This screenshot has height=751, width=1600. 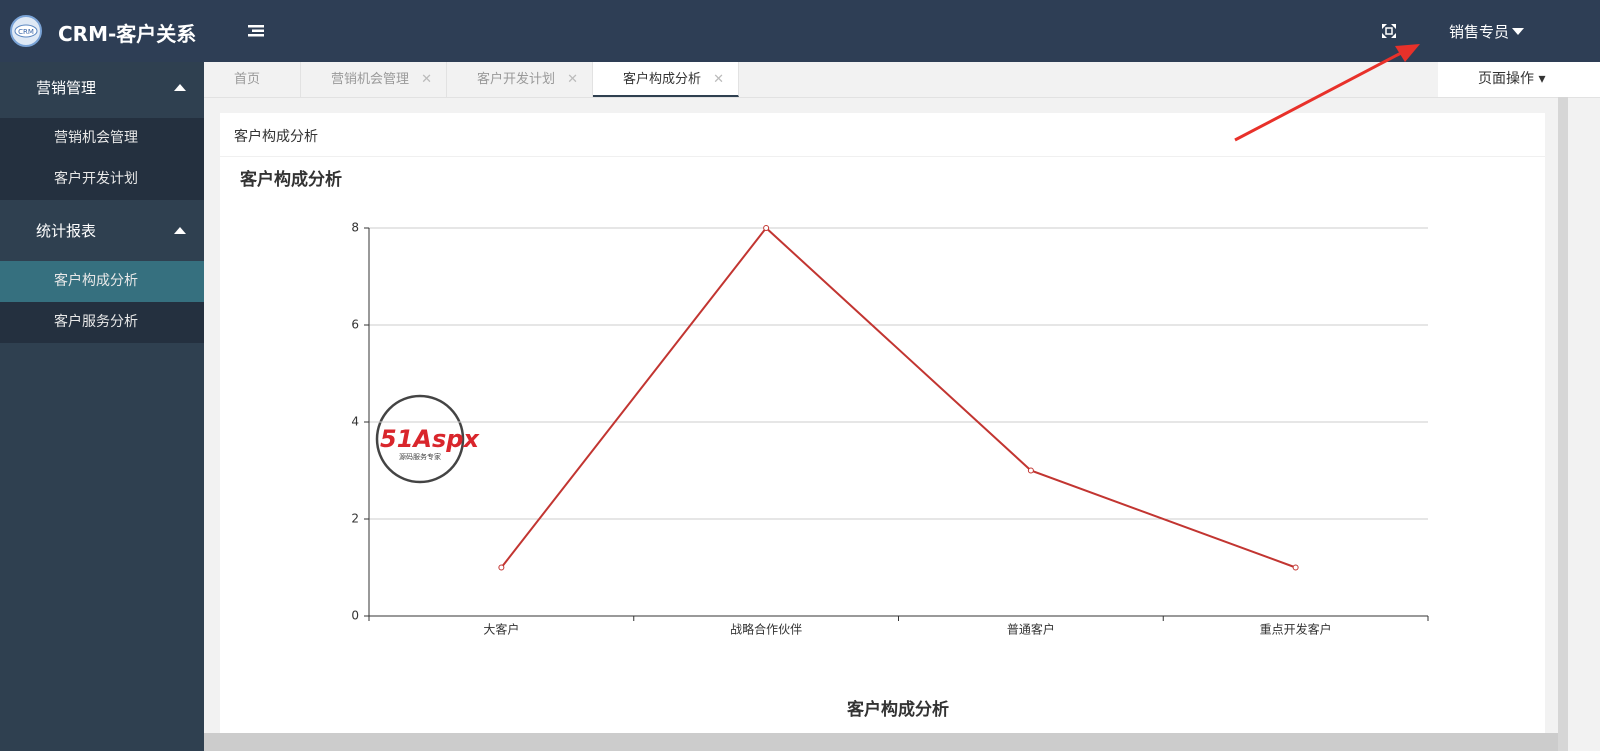 What do you see at coordinates (247, 79) in the screenshot?
I see `tab-label: 首页` at bounding box center [247, 79].